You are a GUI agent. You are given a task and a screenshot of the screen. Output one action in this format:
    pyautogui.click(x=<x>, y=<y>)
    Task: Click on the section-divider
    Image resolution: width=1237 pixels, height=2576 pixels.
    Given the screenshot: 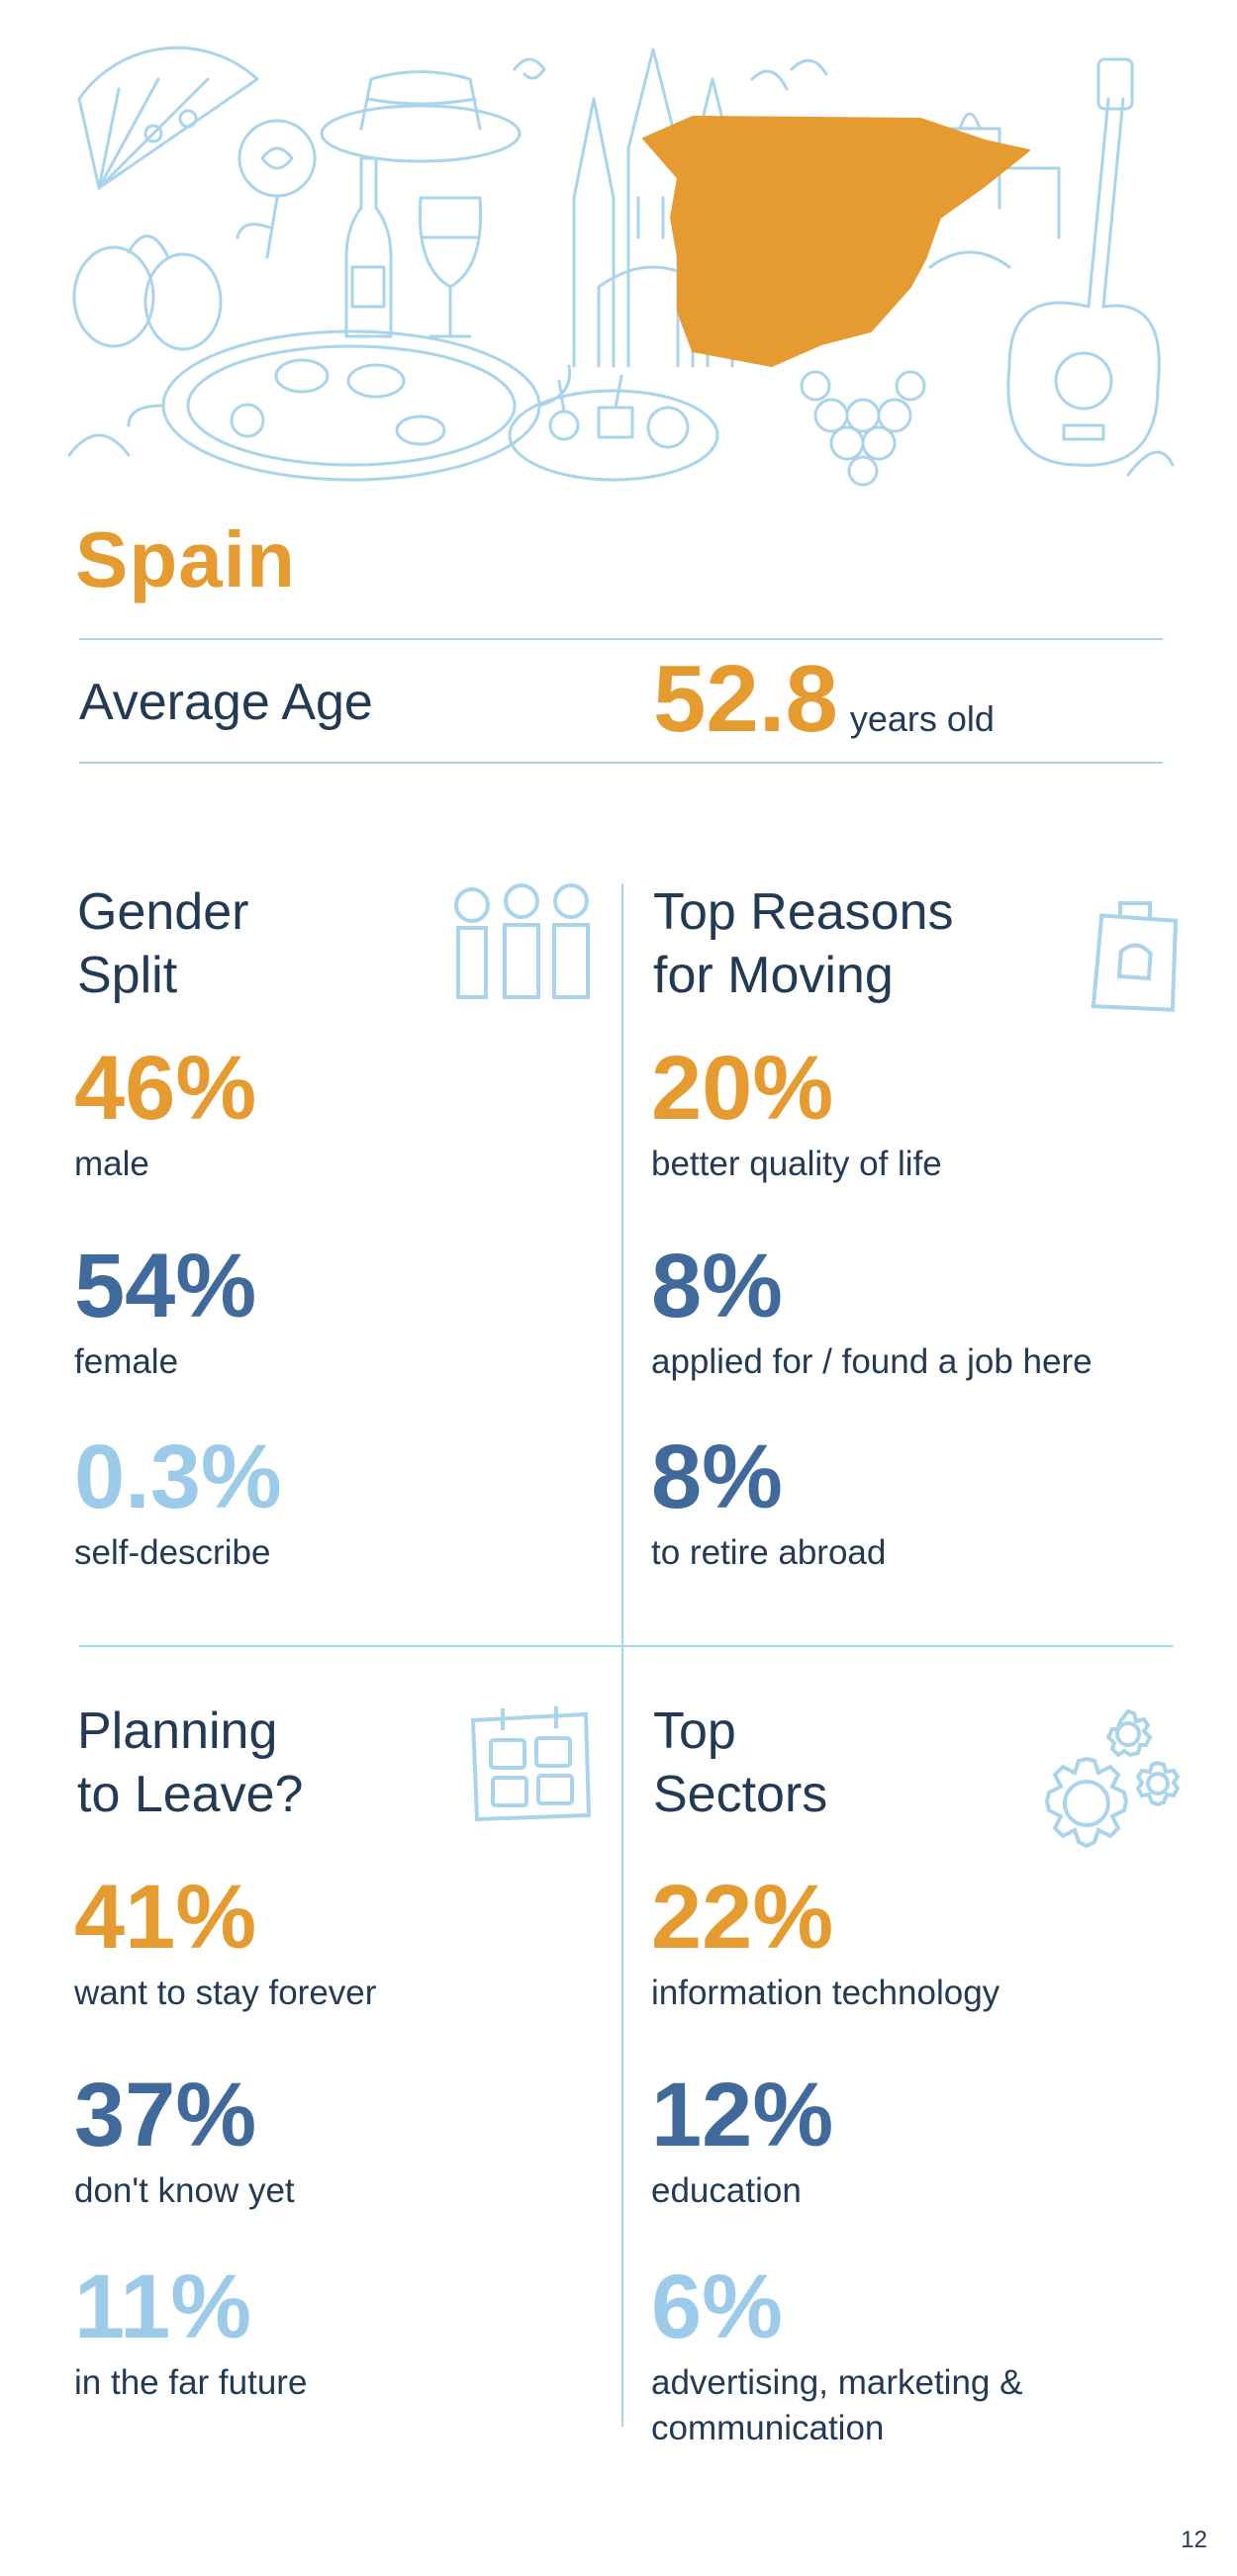 What is the action you would take?
    pyautogui.click(x=626, y=1646)
    